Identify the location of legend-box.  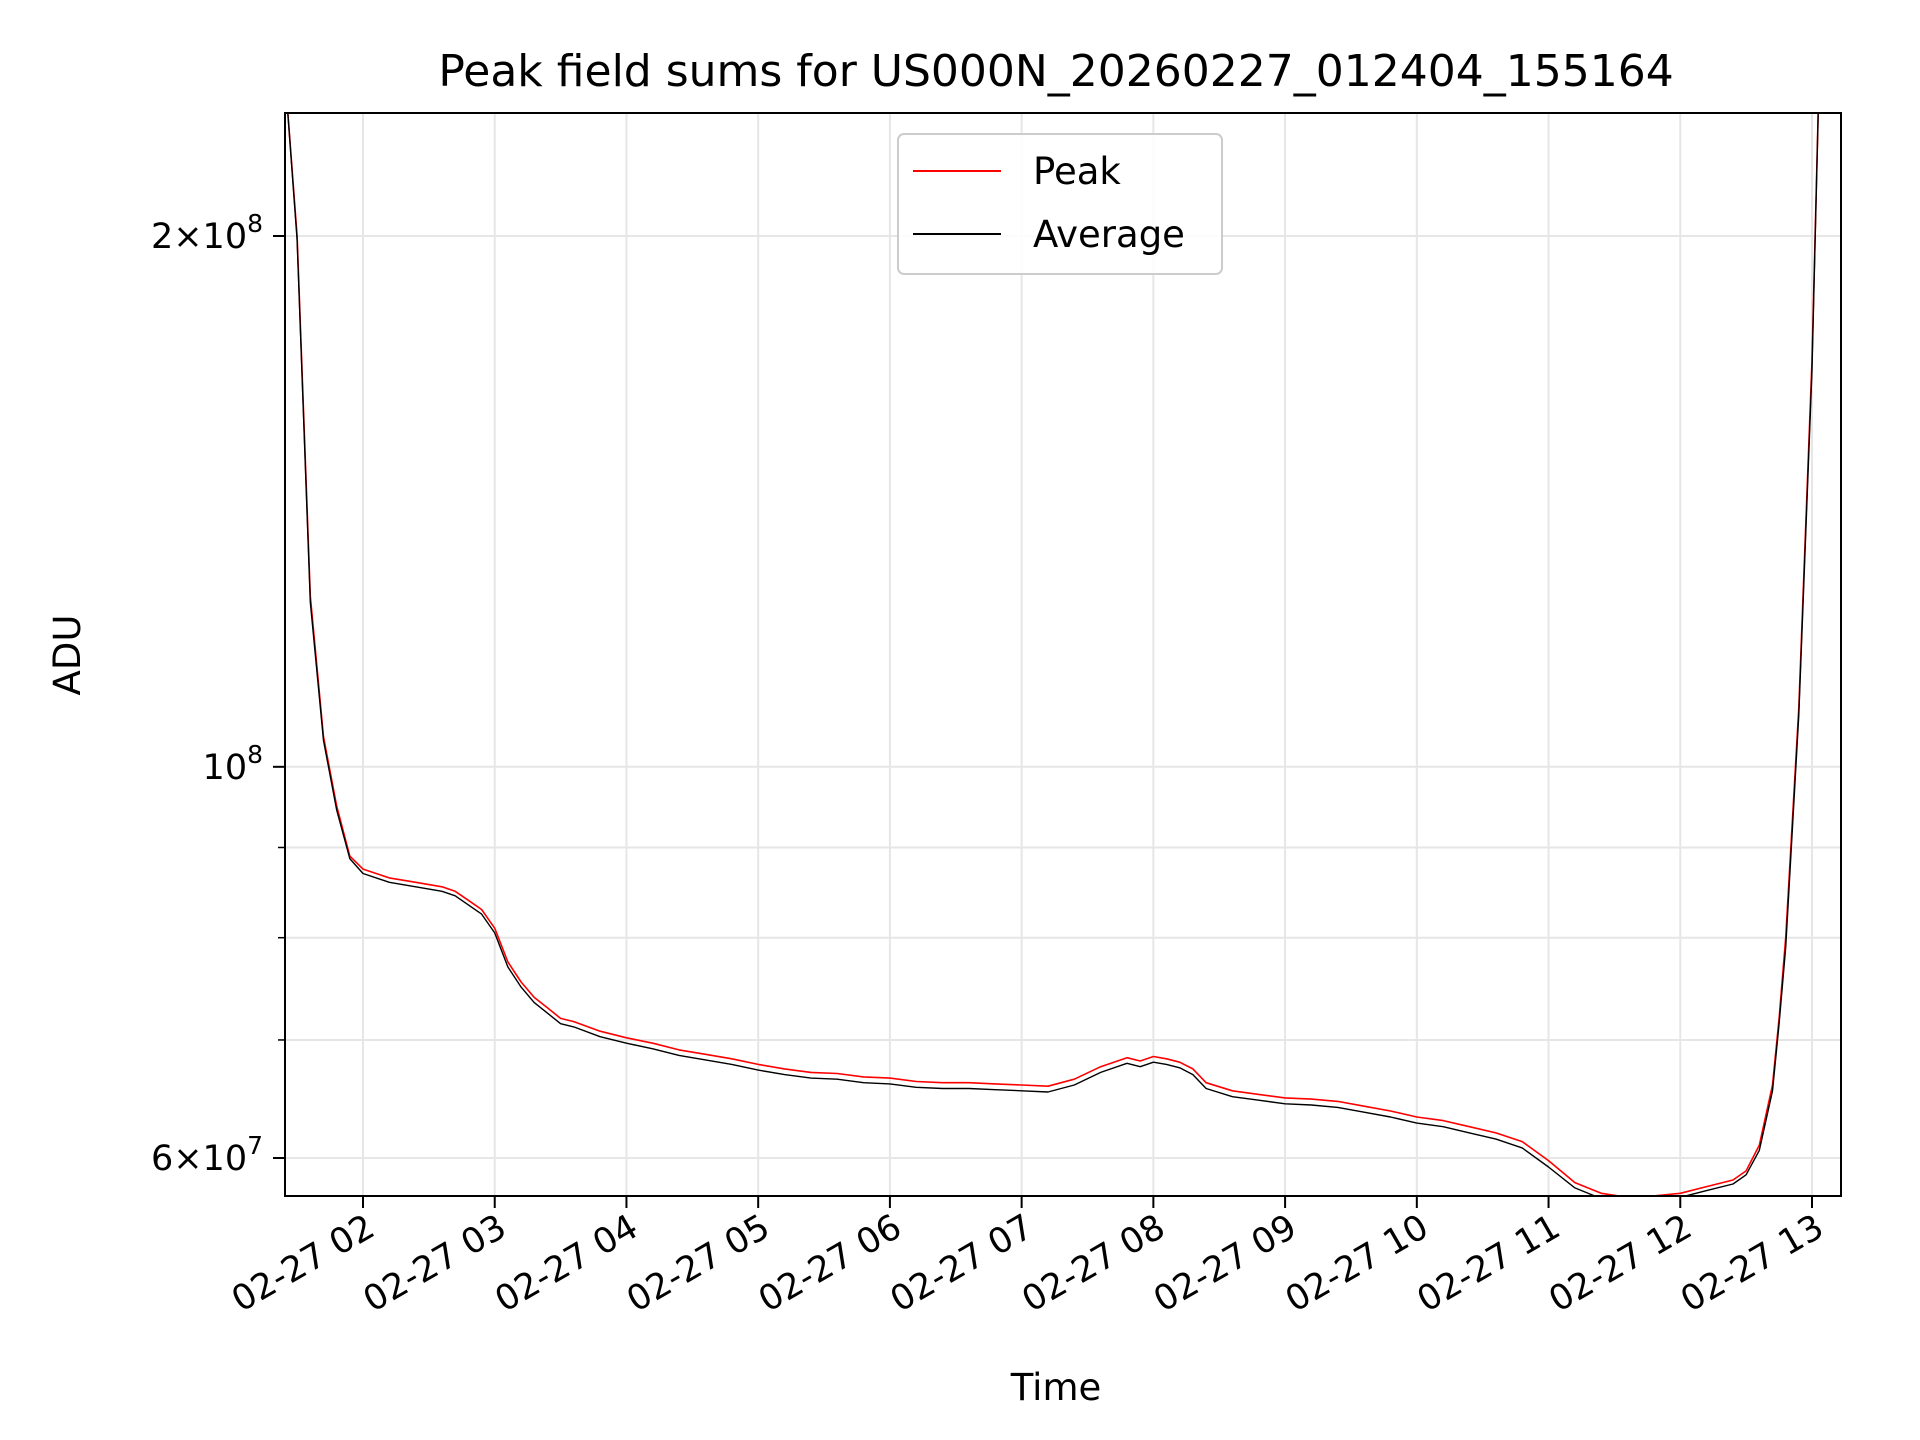
(1060, 204).